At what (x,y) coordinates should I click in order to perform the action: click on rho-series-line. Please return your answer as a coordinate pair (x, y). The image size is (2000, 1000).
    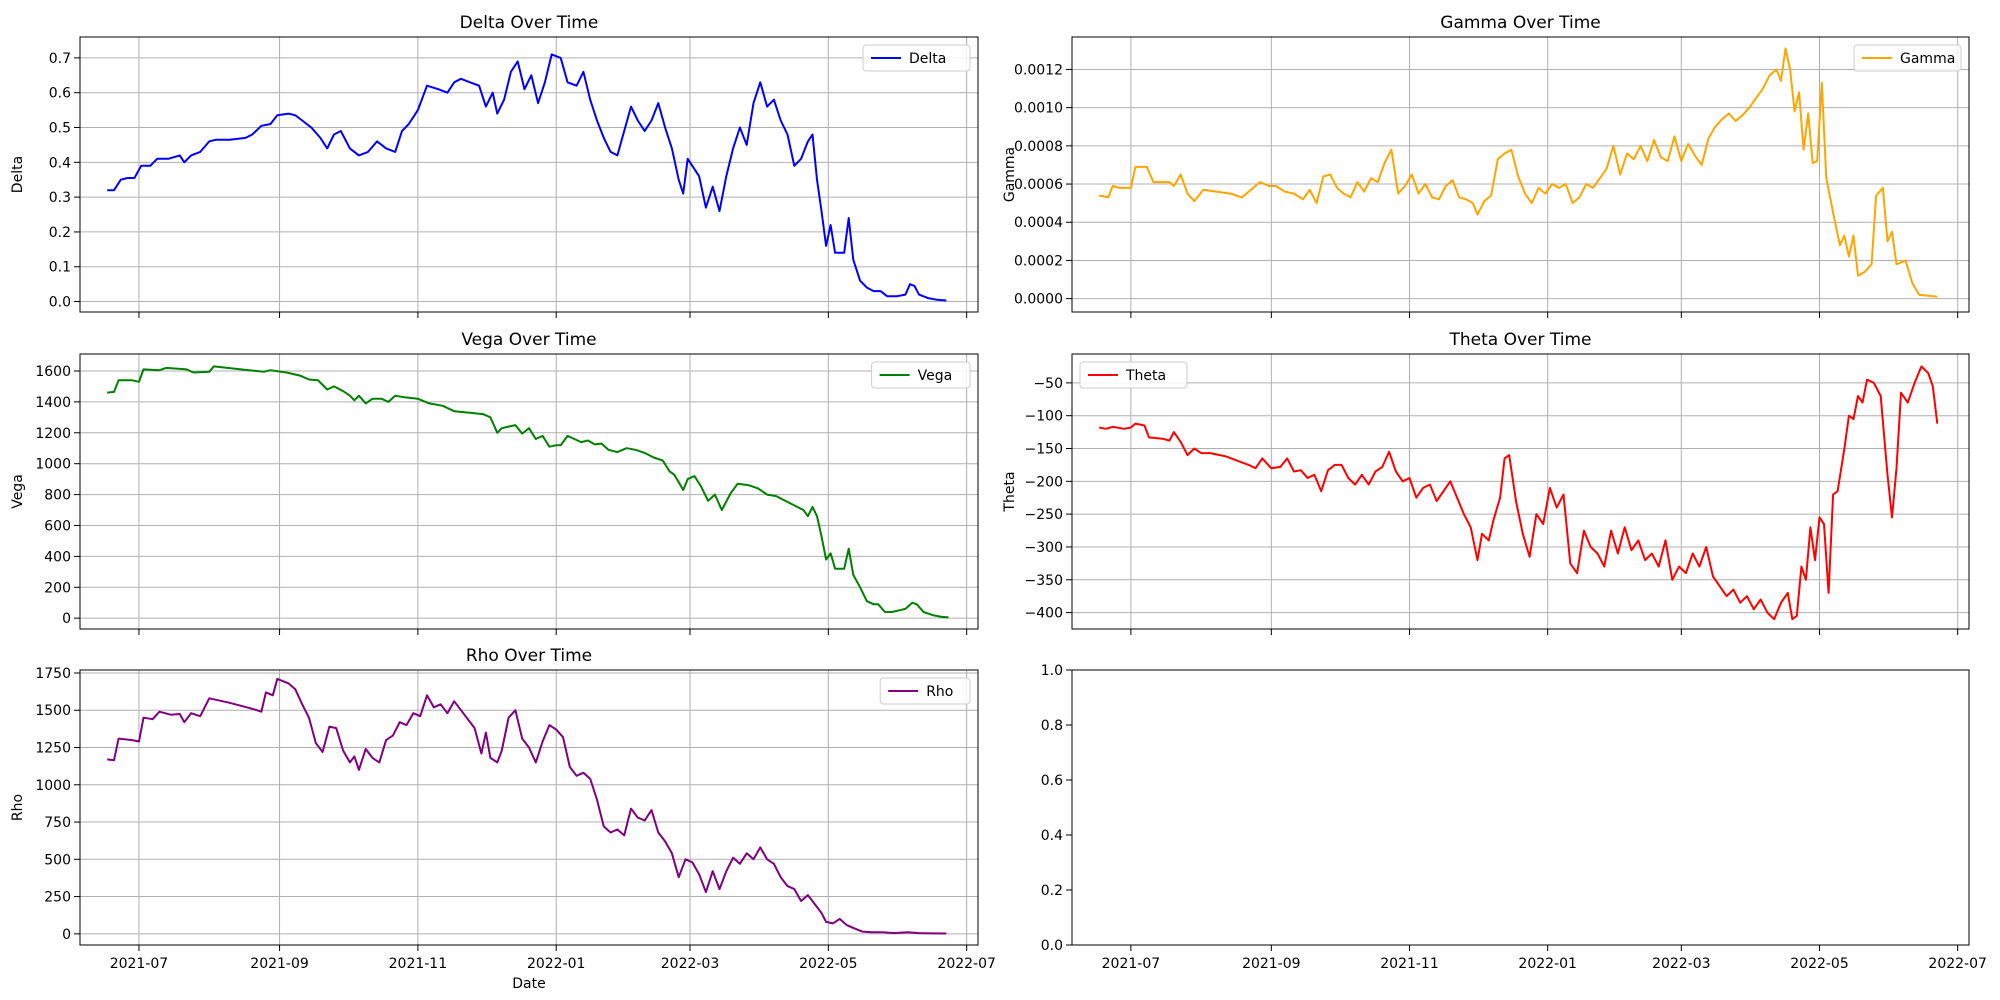
    Looking at the image, I should click on (527, 806).